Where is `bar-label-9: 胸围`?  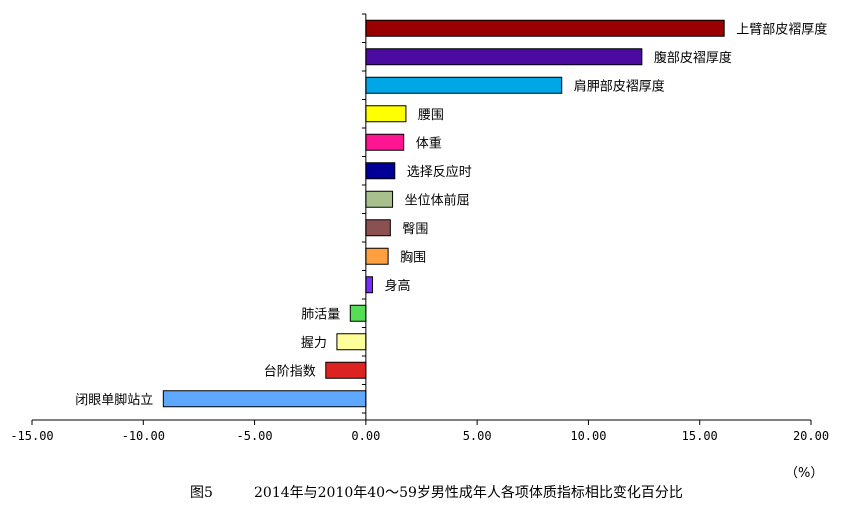 bar-label-9: 胸围 is located at coordinates (413, 257).